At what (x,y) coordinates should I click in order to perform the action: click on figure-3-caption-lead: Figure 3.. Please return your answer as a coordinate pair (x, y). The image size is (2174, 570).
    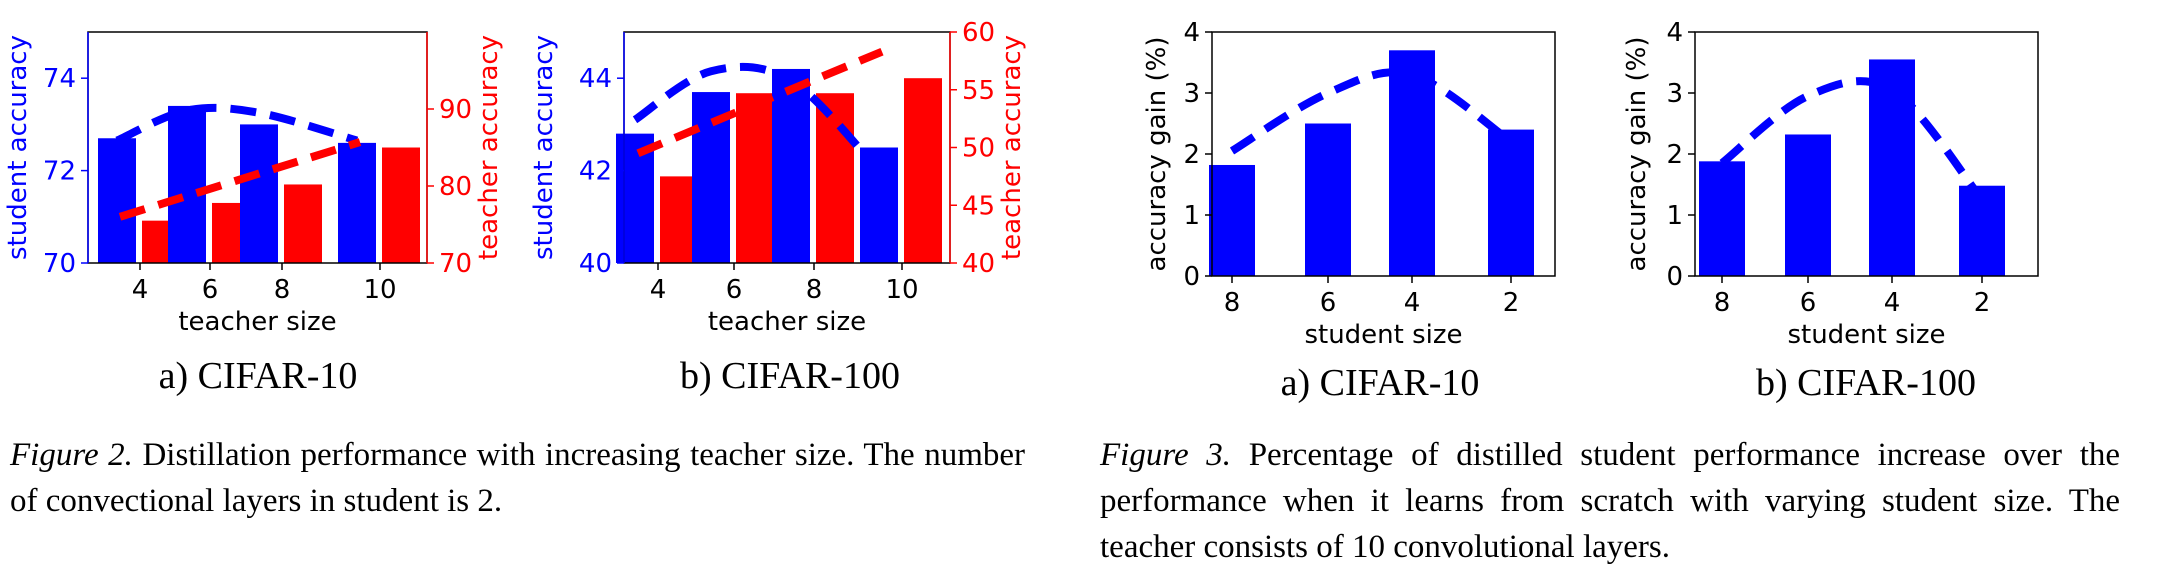
    Looking at the image, I should click on (1166, 455).